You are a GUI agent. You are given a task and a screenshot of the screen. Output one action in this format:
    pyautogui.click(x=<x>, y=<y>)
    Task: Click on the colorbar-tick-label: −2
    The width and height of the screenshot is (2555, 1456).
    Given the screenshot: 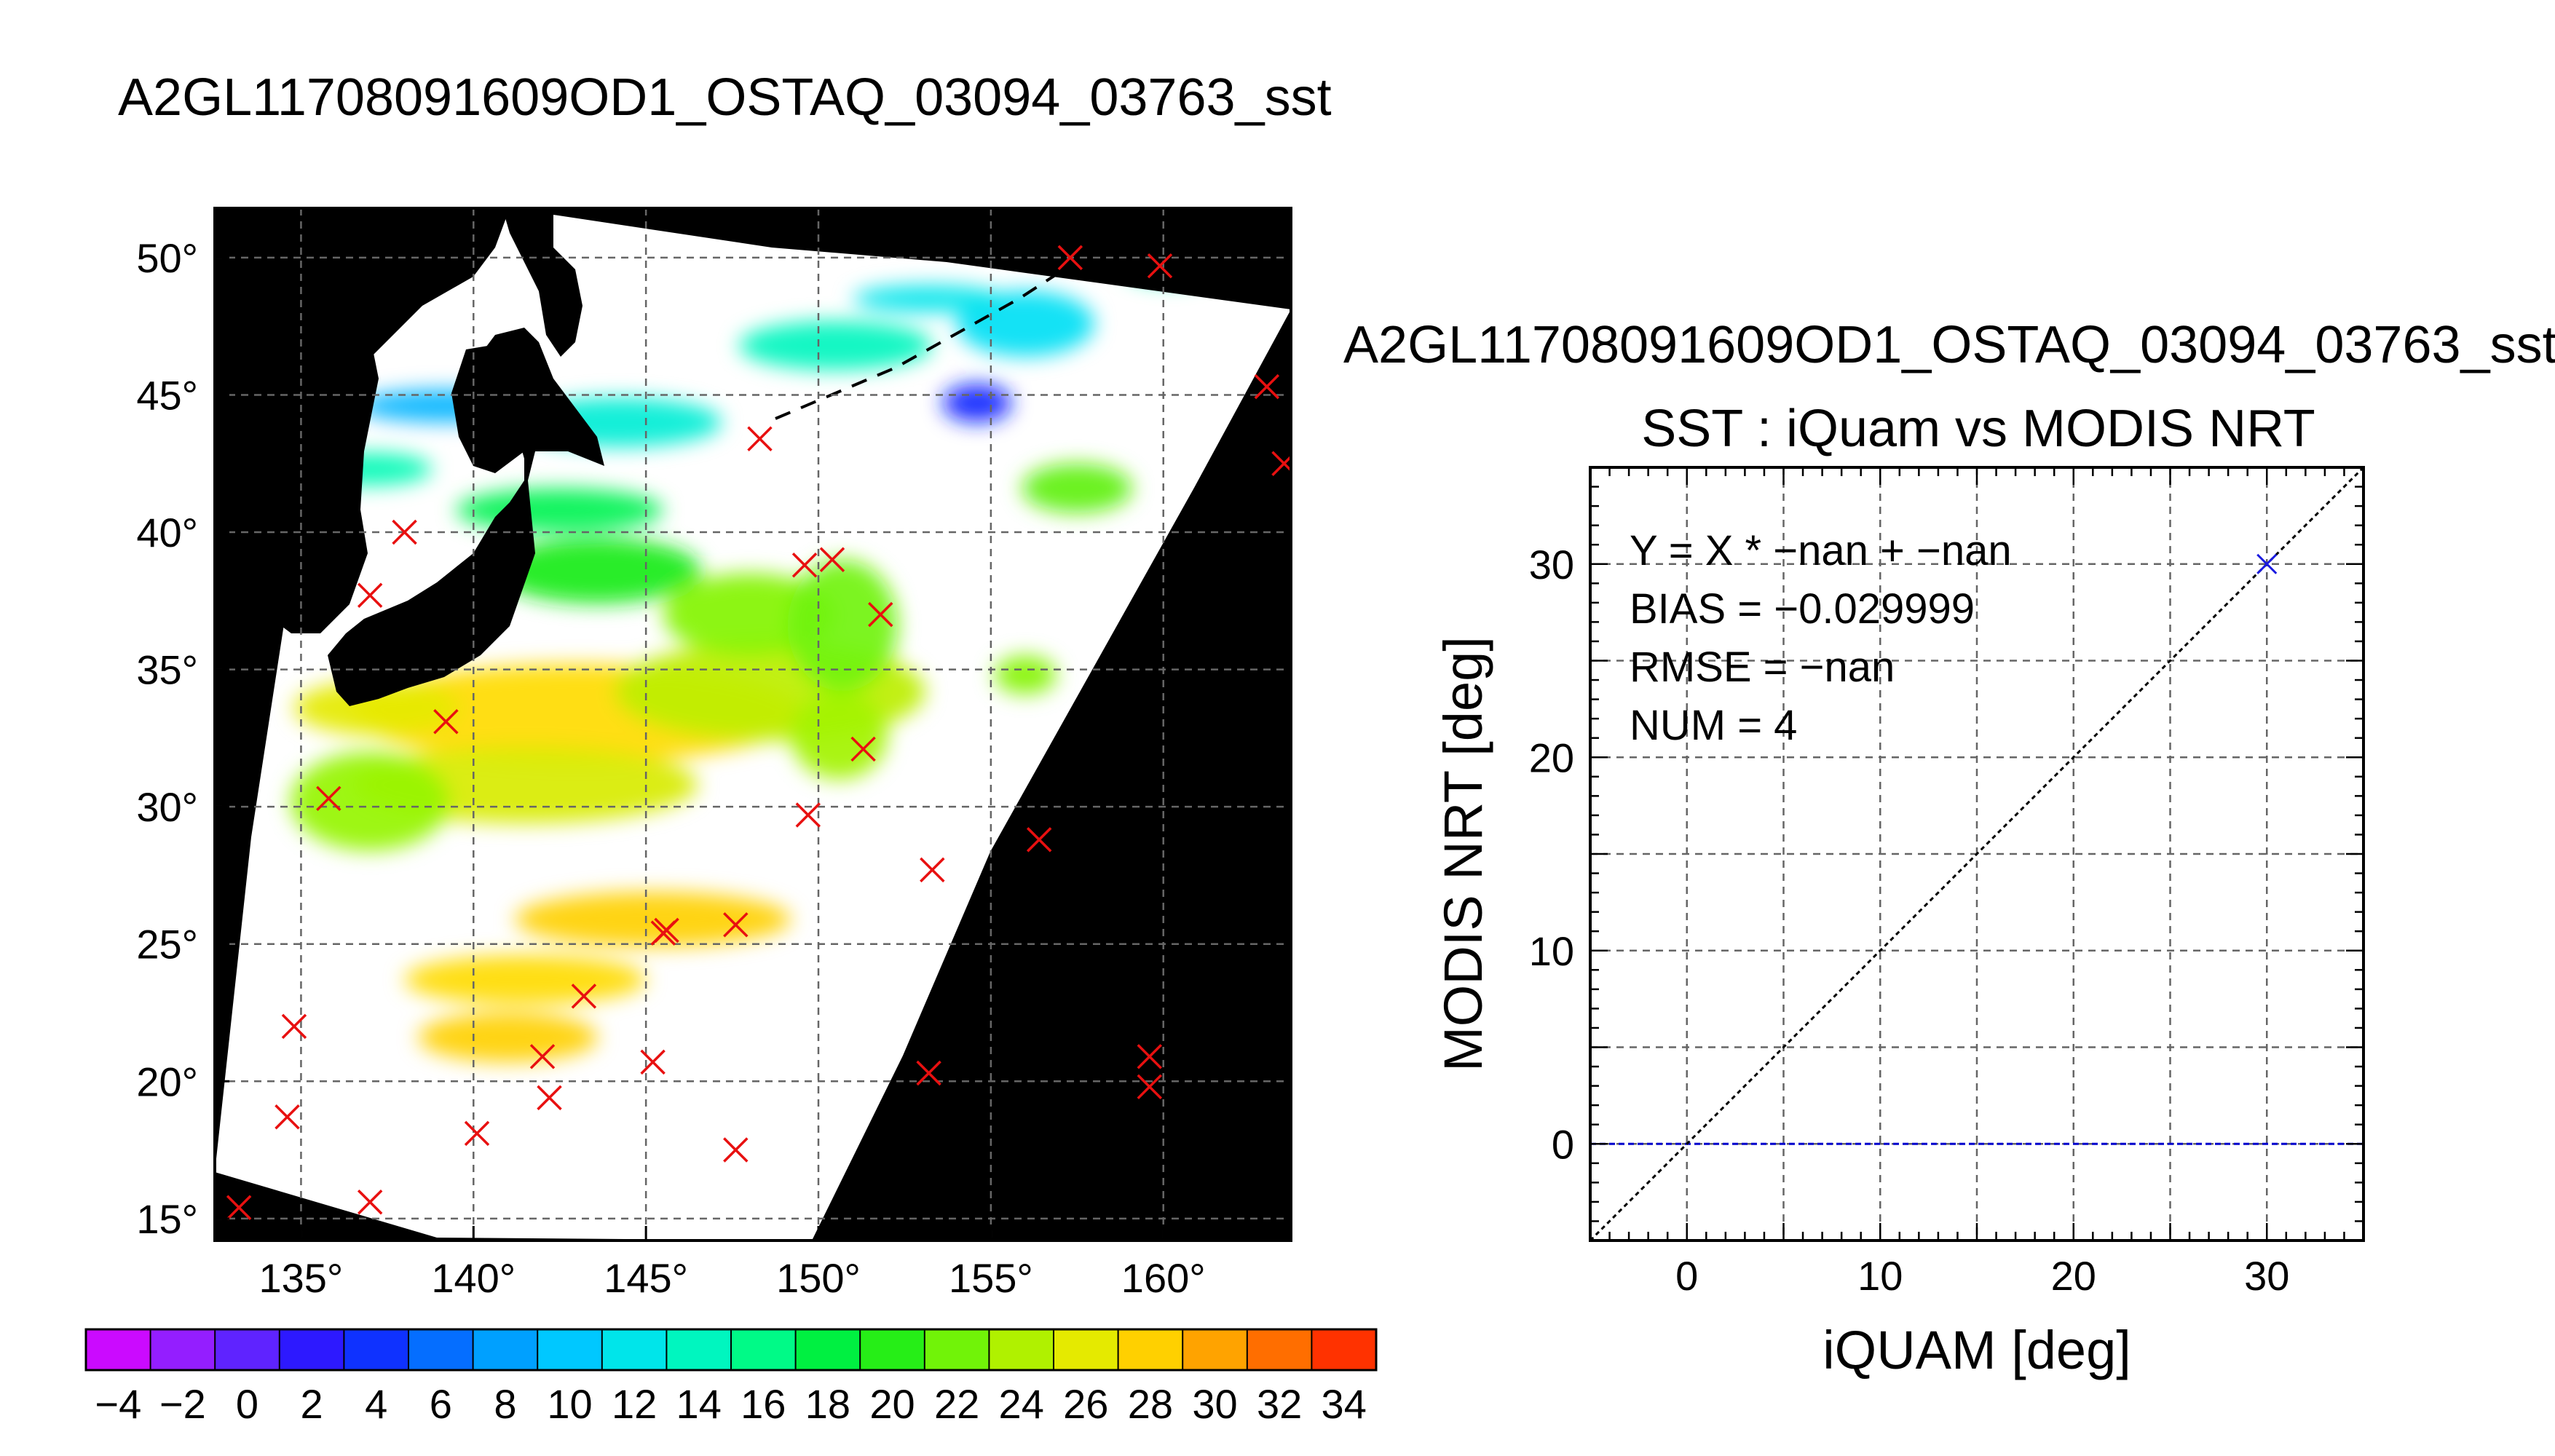 What is the action you would take?
    pyautogui.click(x=182, y=1404)
    